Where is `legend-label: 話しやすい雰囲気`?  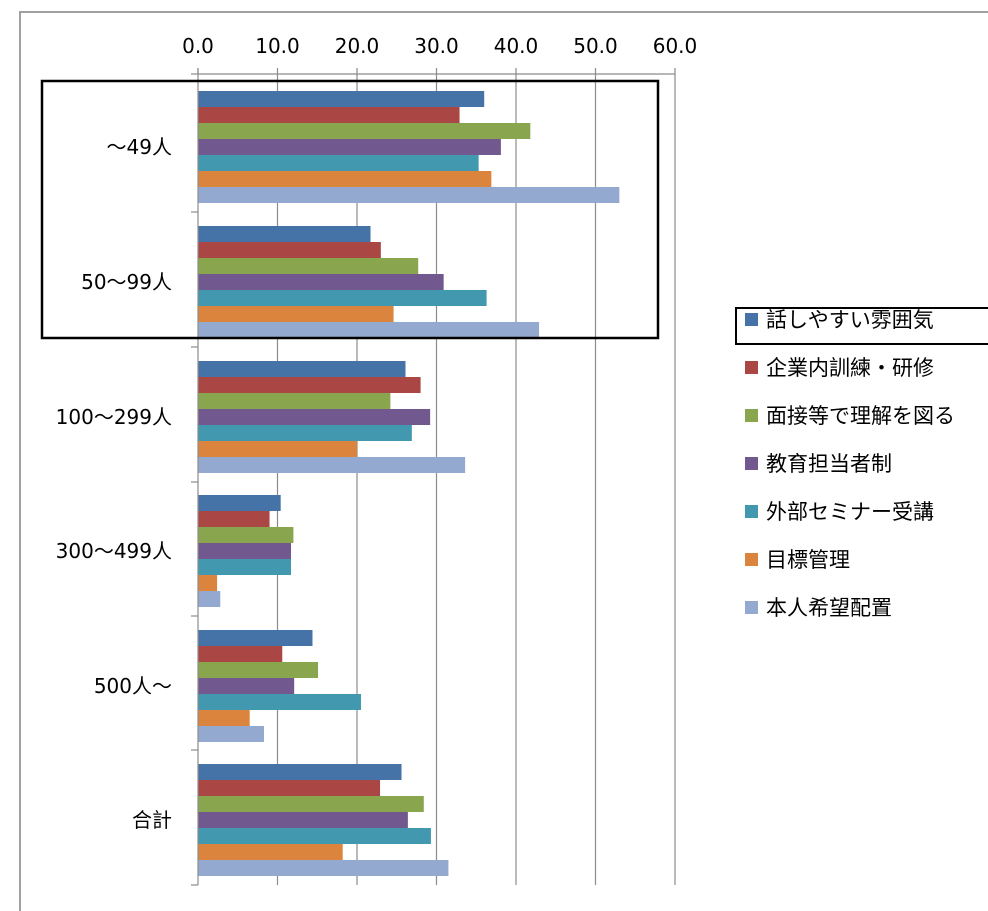 legend-label: 話しやすい雰囲気 is located at coordinates (850, 320).